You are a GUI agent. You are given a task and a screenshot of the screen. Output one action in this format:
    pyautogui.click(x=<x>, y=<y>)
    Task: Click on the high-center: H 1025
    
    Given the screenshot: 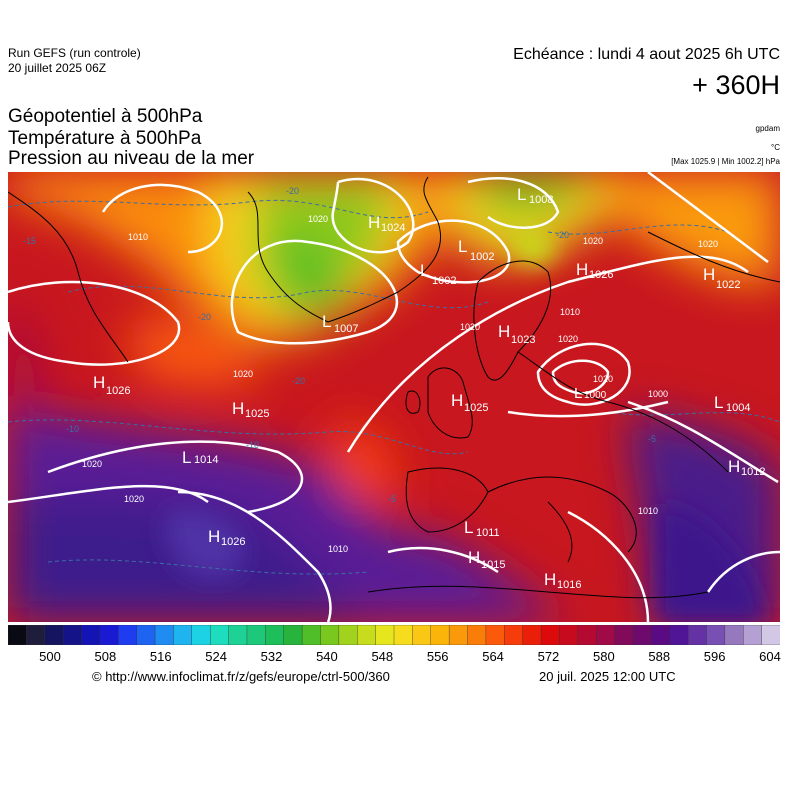 What is the action you would take?
    pyautogui.click(x=250, y=409)
    